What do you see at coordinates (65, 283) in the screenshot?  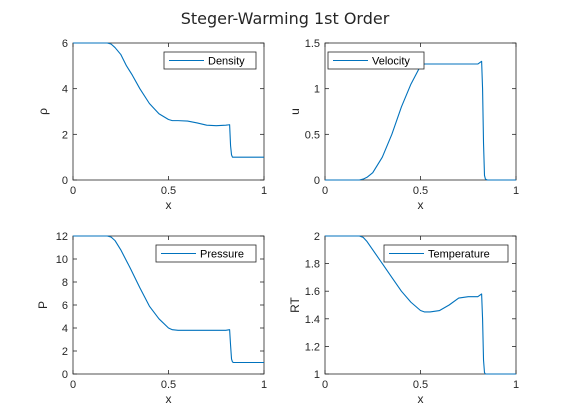 I see `y-tick-label: 8` at bounding box center [65, 283].